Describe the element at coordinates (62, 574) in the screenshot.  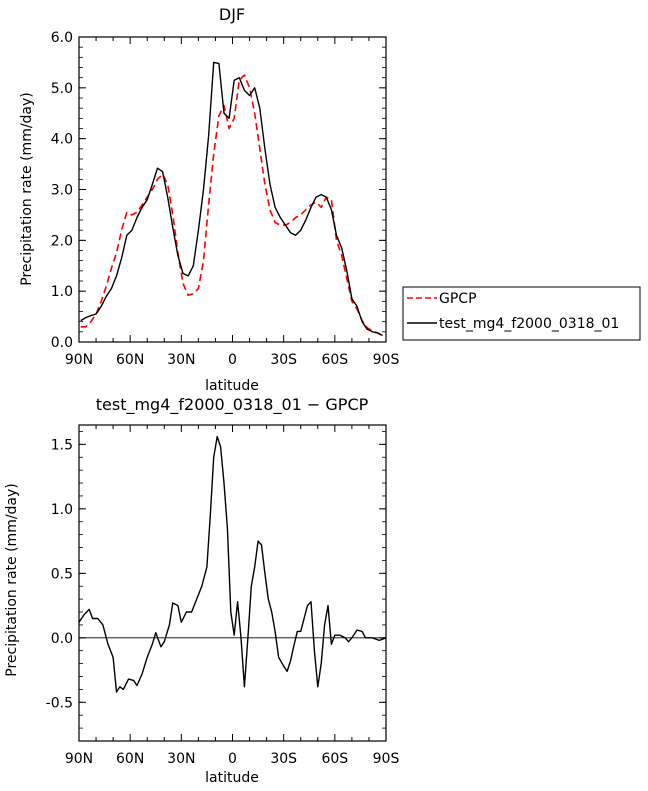
I see `bottom-y-tick-label: 0.5` at that location.